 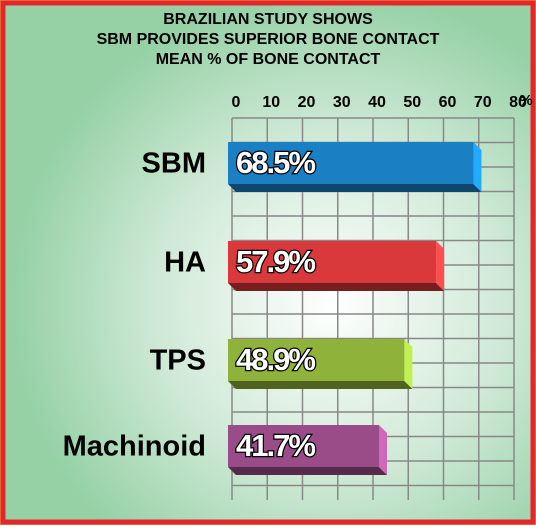 What do you see at coordinates (275, 162) in the screenshot?
I see `value-label: 68.5%` at bounding box center [275, 162].